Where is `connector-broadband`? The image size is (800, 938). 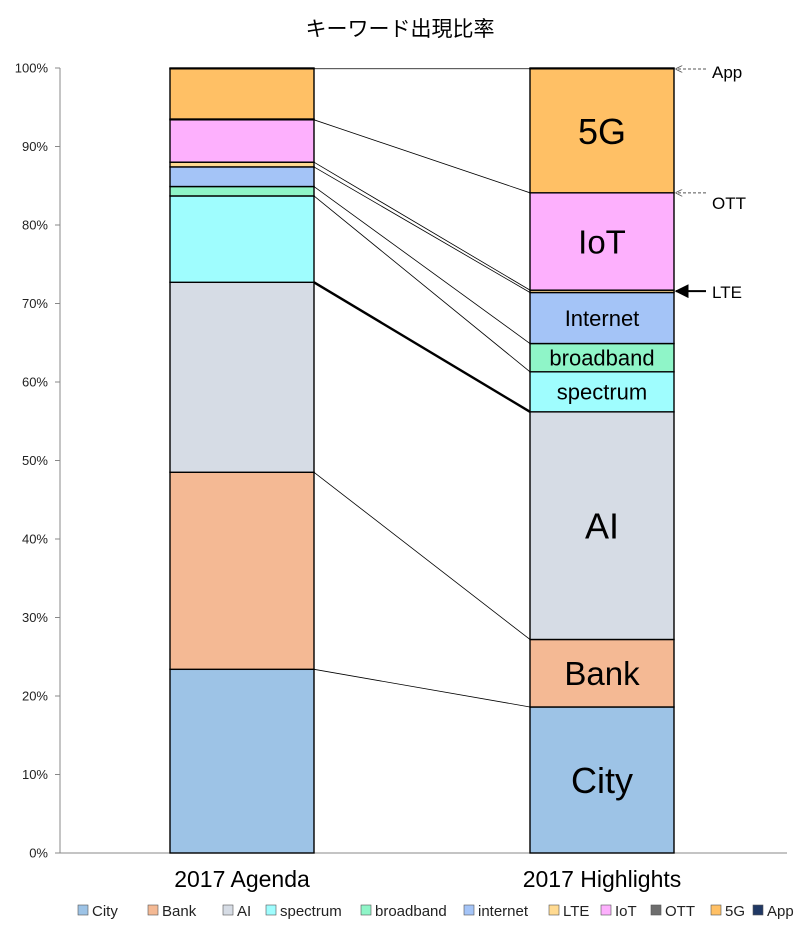 connector-broadband is located at coordinates (422, 265).